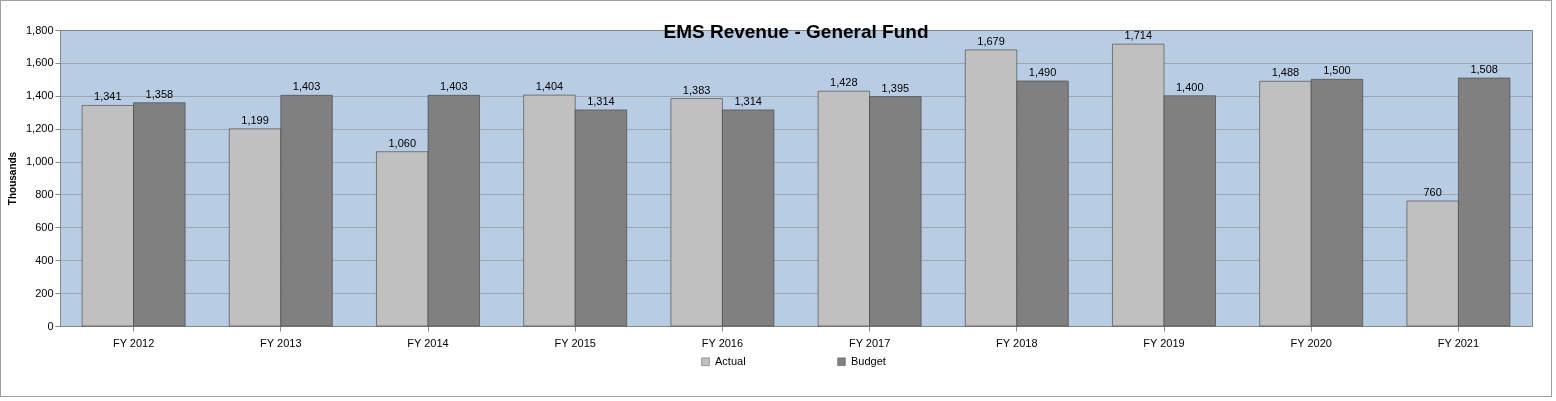 The image size is (1556, 401). I want to click on chart-title: EMS Revenue - General Fund, so click(796, 31).